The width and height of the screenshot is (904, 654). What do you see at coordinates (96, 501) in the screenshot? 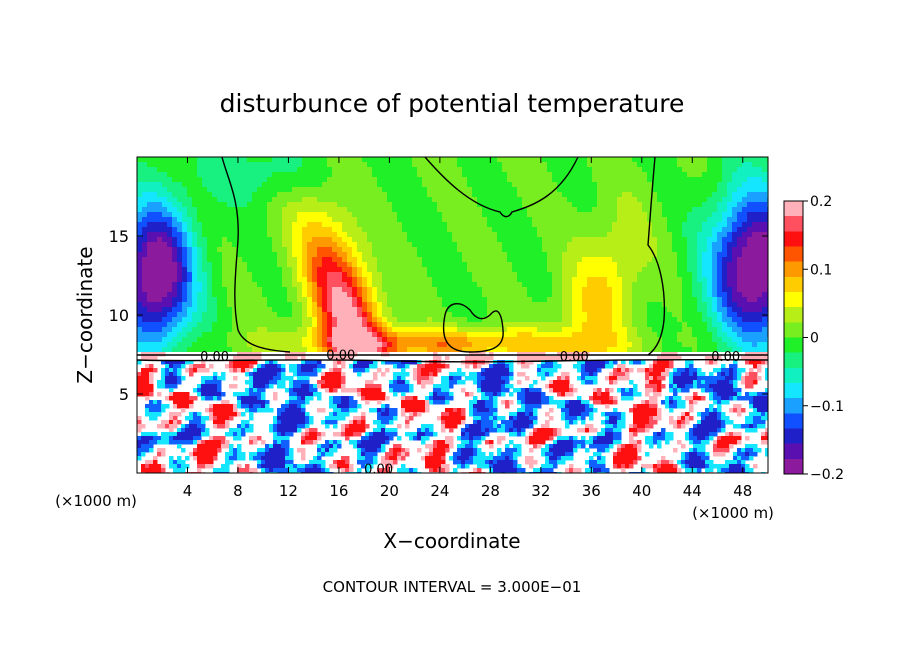
I see `x-unit-left: (×1000 m)` at bounding box center [96, 501].